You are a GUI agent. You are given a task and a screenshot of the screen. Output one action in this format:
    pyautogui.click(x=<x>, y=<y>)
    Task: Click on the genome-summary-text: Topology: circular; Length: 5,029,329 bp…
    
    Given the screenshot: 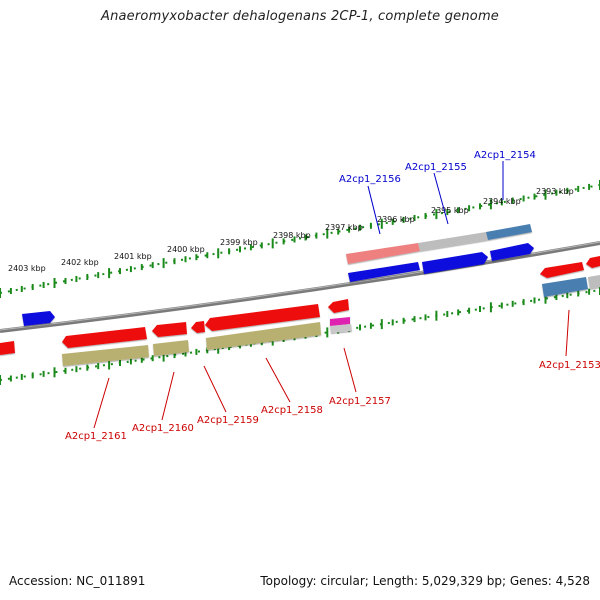 What is the action you would take?
    pyautogui.click(x=425, y=581)
    